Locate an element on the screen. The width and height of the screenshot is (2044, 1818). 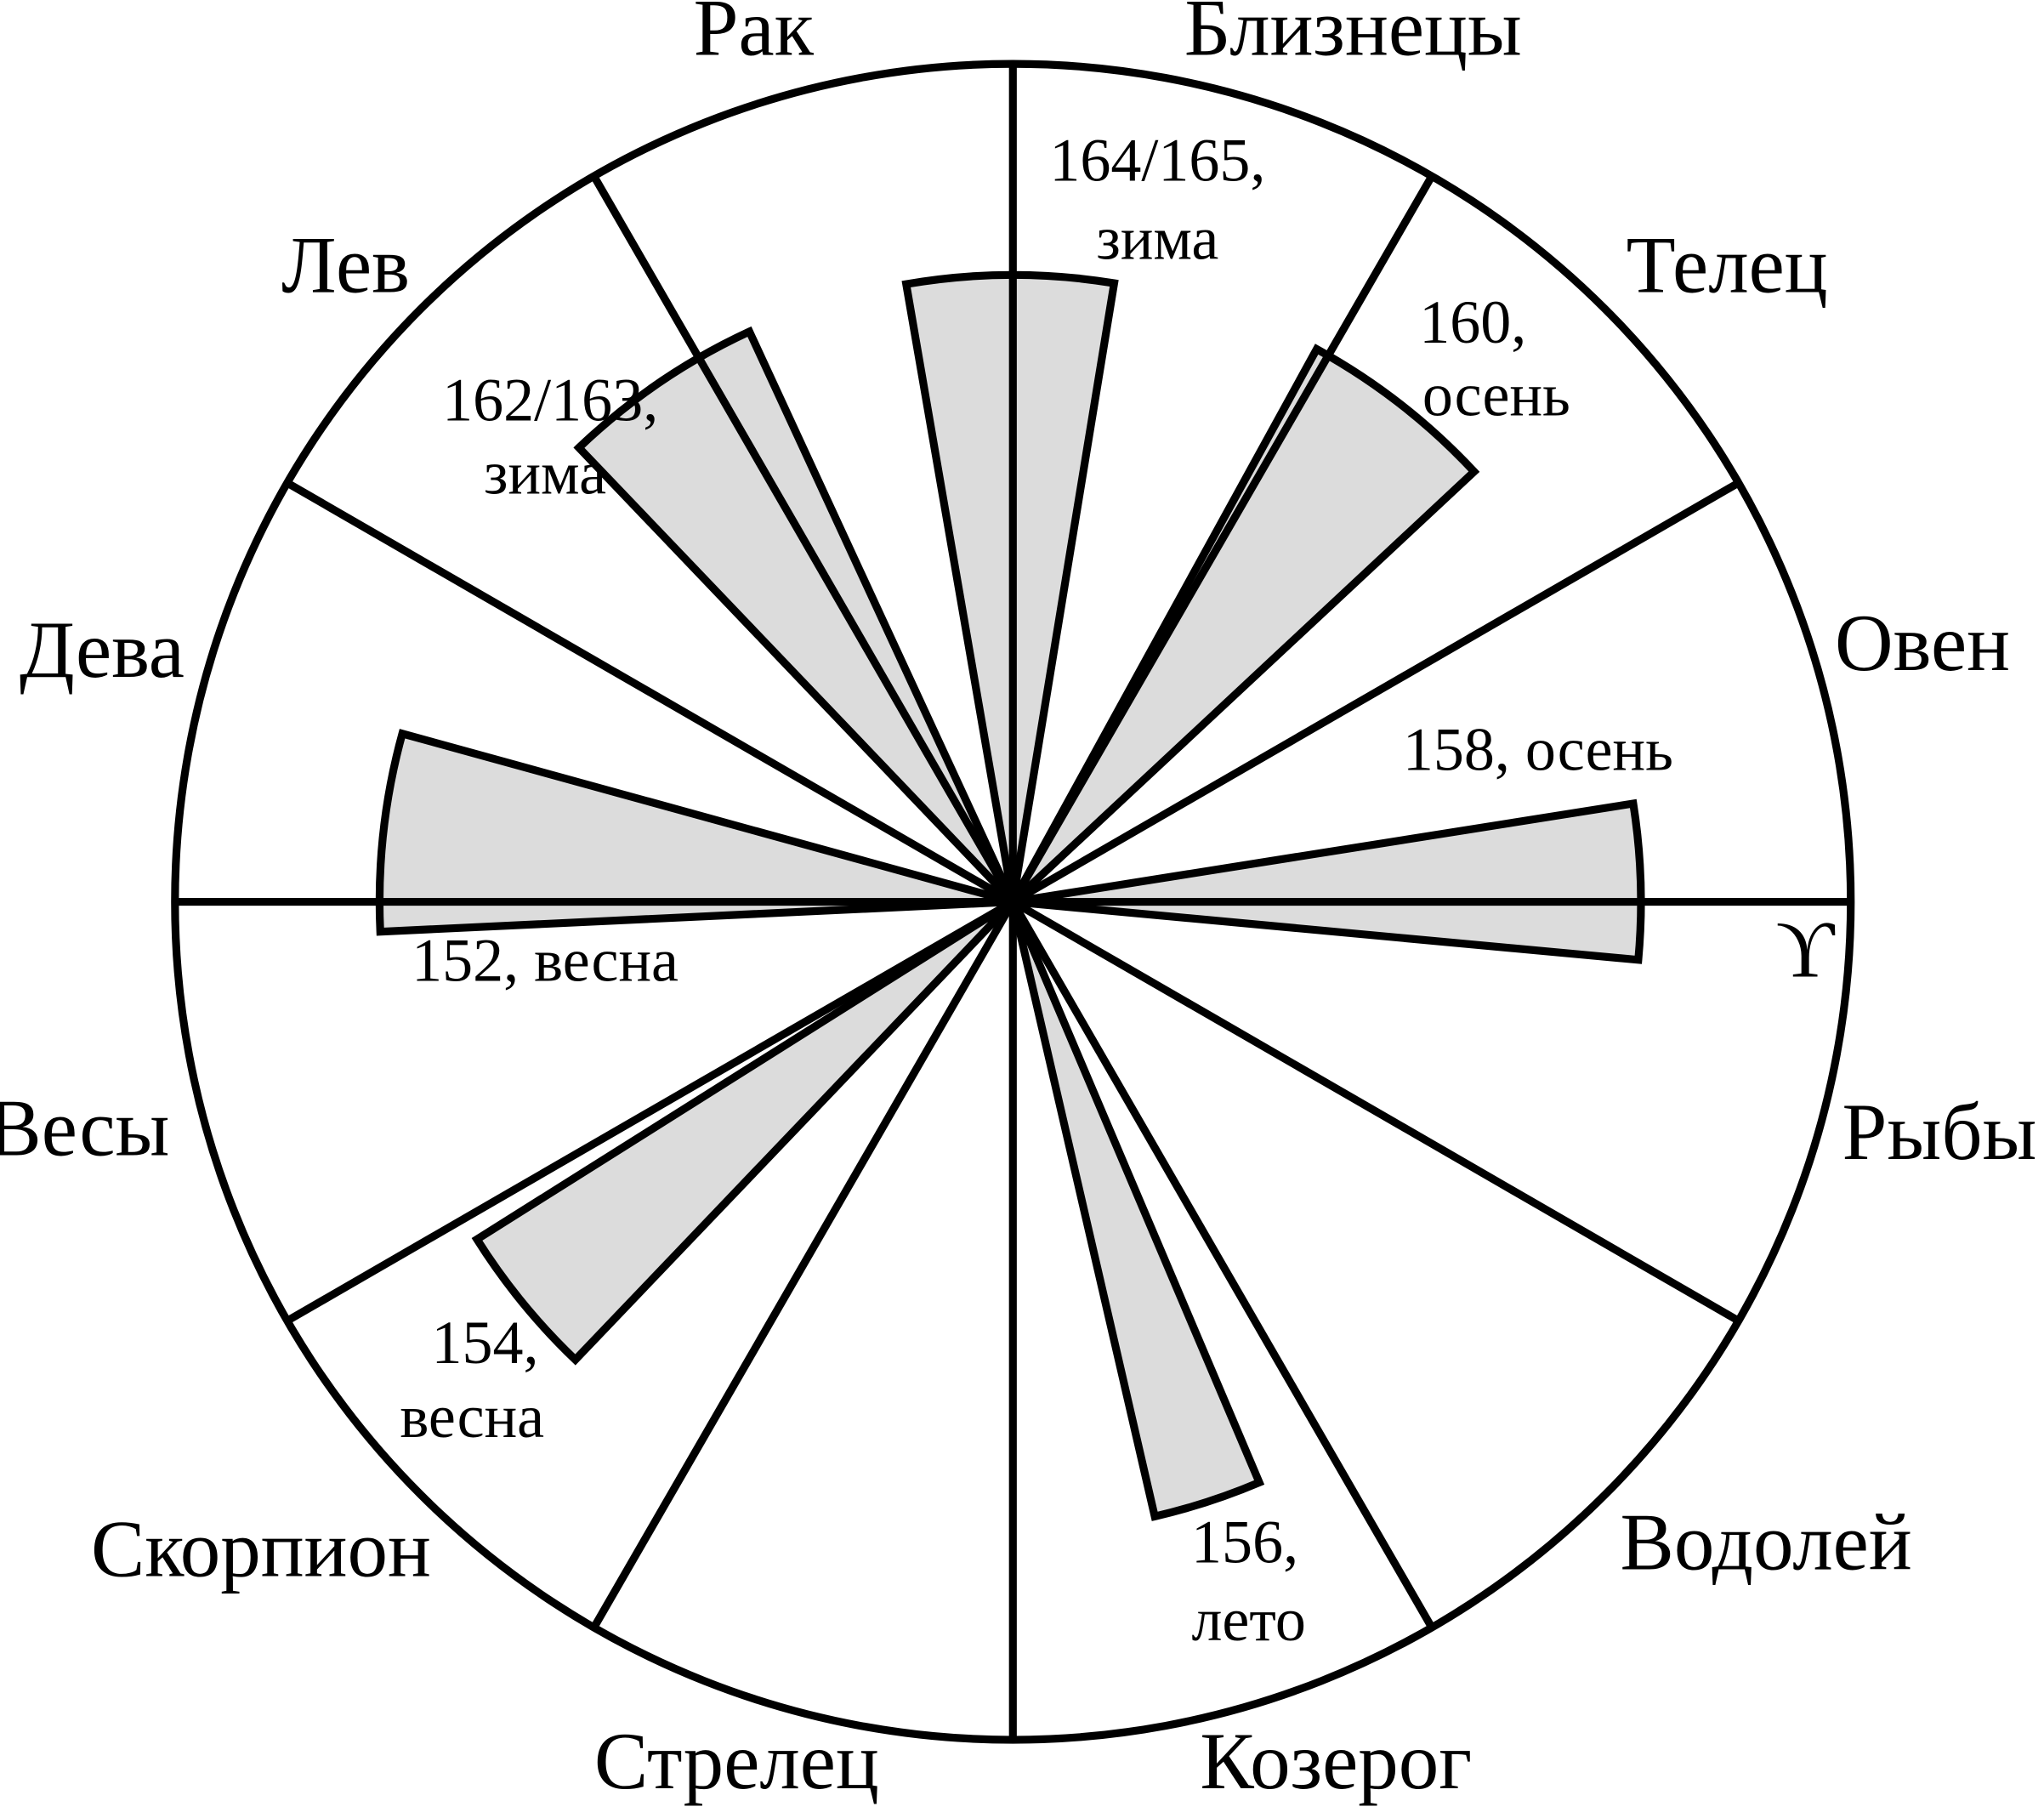
sign-label: Дева is located at coordinates (103, 650).